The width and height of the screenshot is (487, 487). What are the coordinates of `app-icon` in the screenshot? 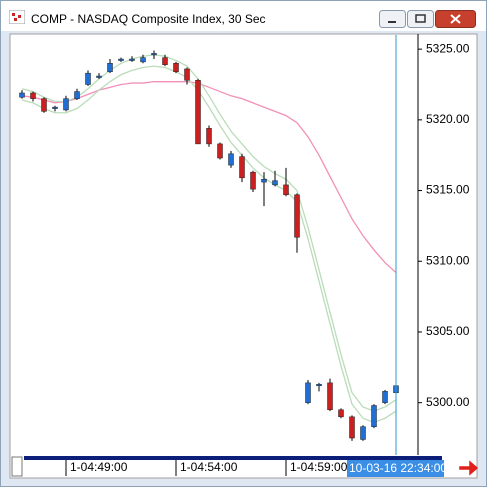 It's located at (17, 17).